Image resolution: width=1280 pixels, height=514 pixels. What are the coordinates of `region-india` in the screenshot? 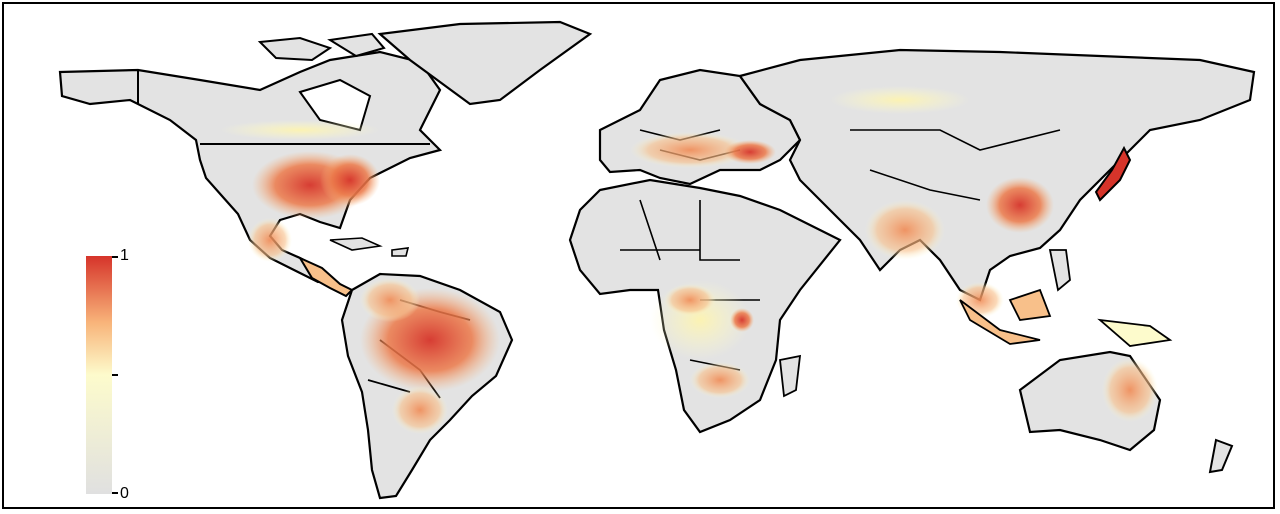 It's located at (905, 230).